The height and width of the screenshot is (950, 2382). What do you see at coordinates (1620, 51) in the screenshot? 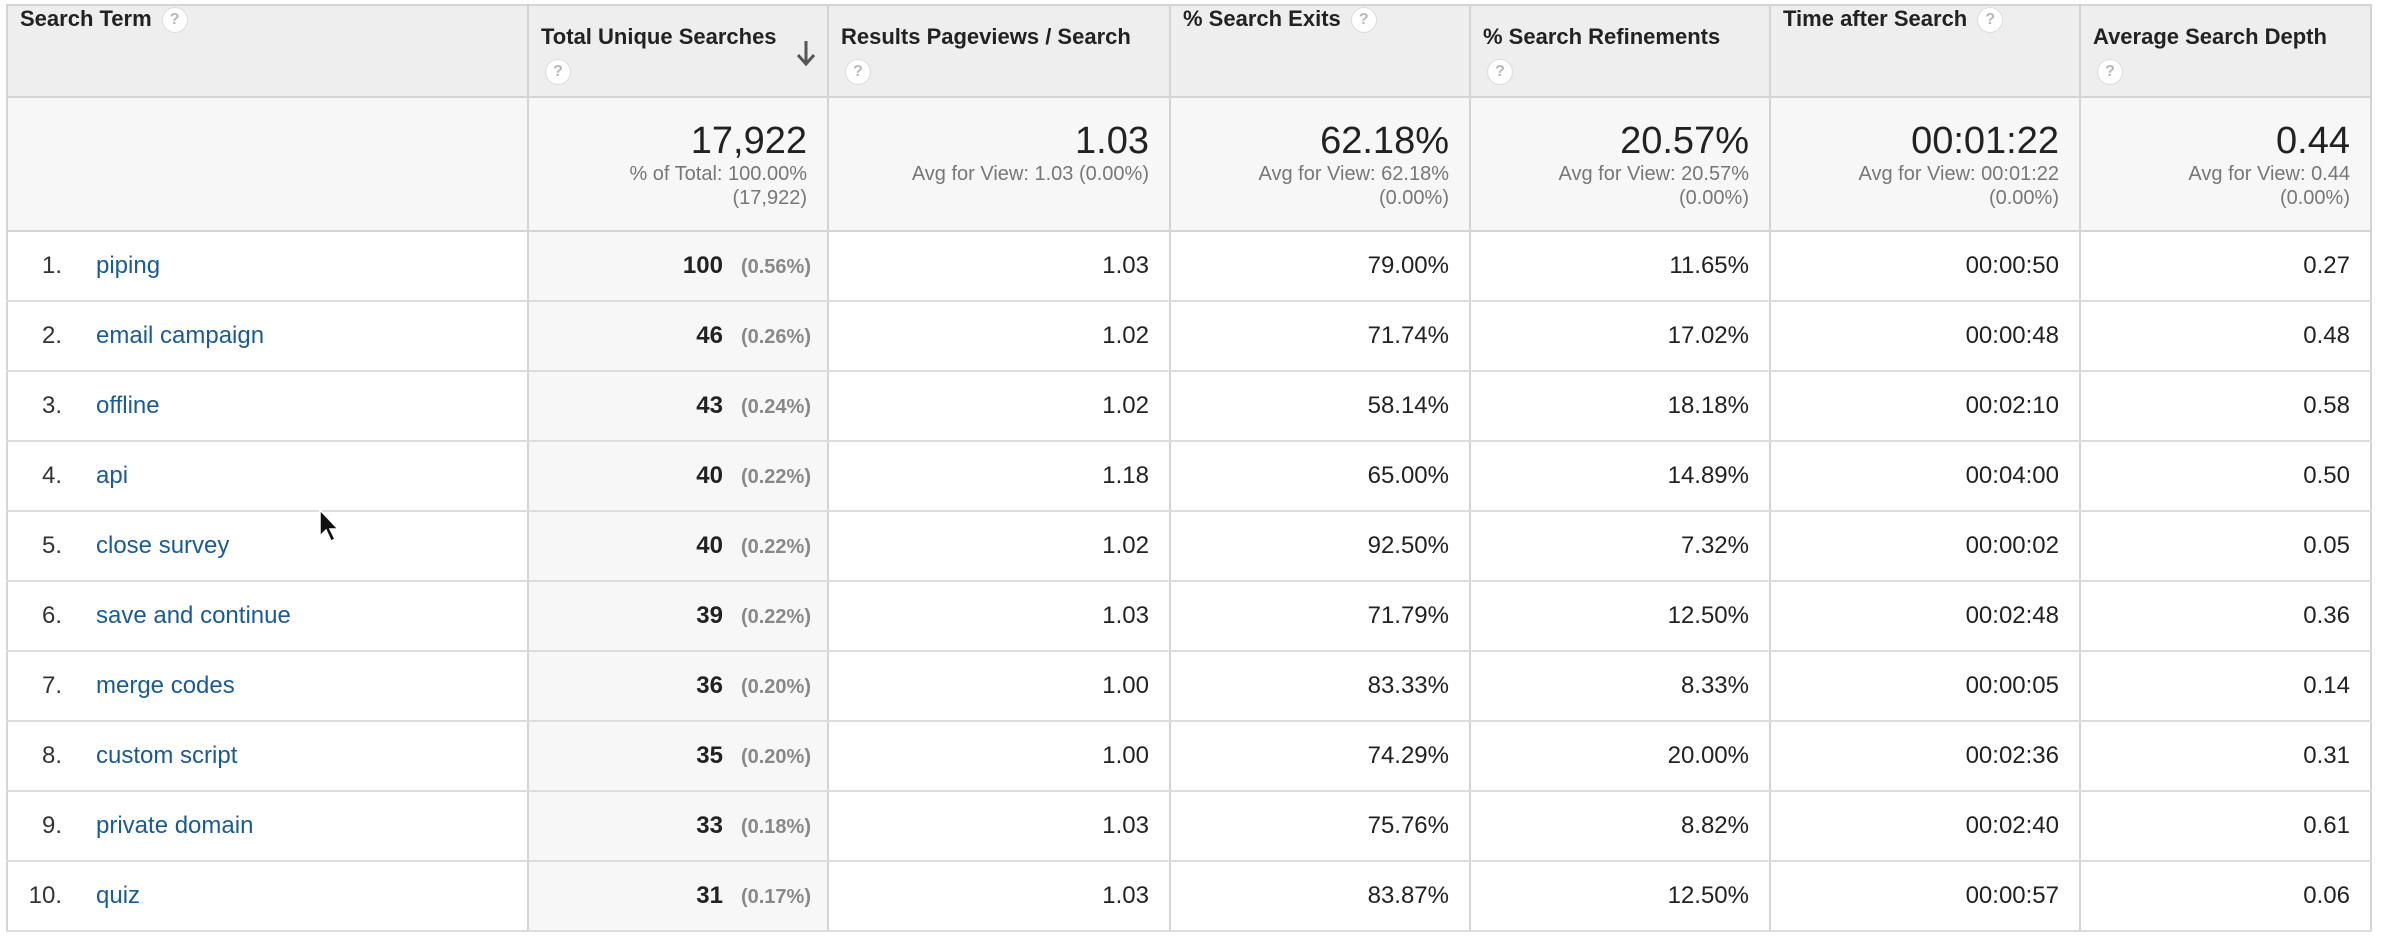
I see `column-header-search-refinements: % Search Refinements ?` at bounding box center [1620, 51].